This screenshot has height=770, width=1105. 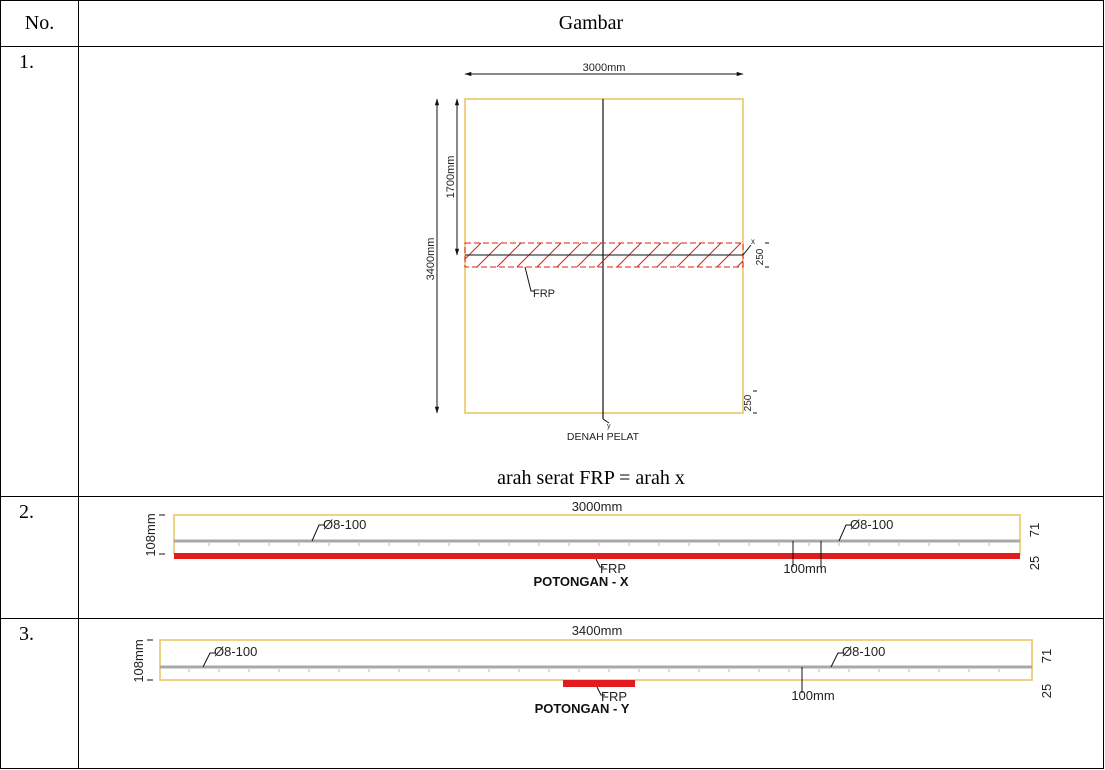 What do you see at coordinates (591, 23) in the screenshot?
I see `header-gambar: Gambar` at bounding box center [591, 23].